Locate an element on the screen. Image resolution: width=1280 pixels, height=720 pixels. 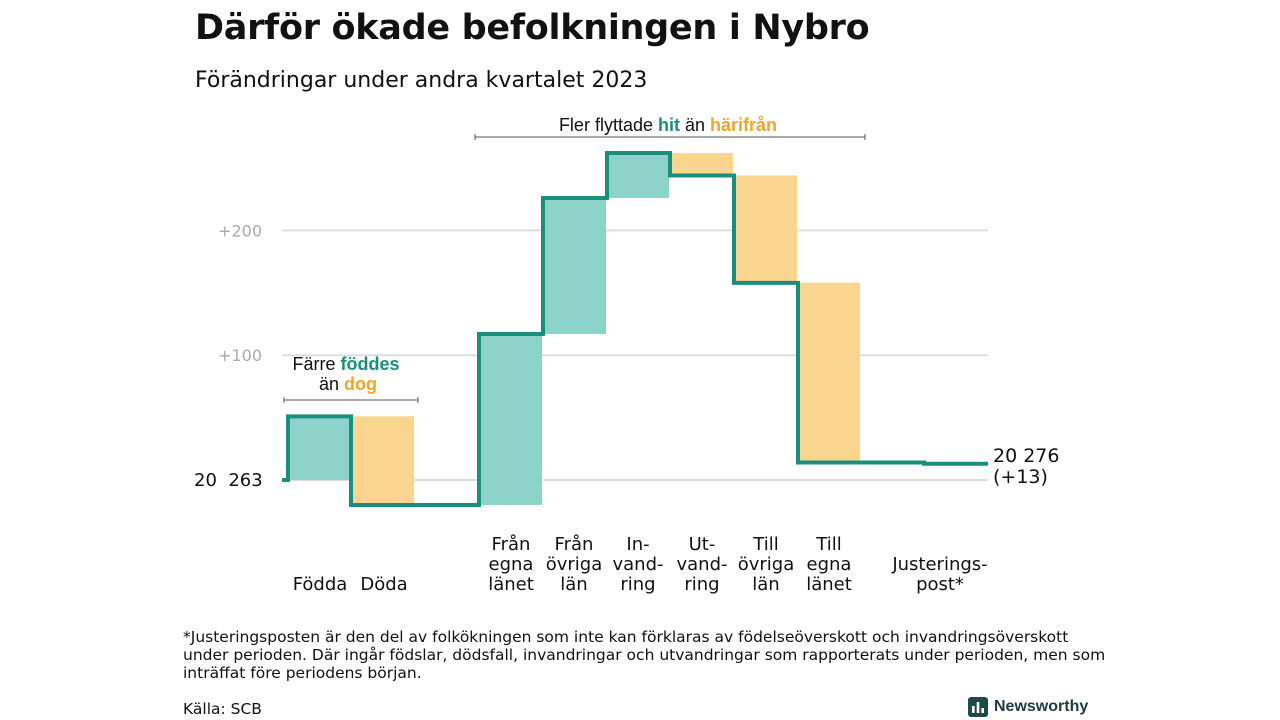
bar-tillegnalänet is located at coordinates (829, 372).